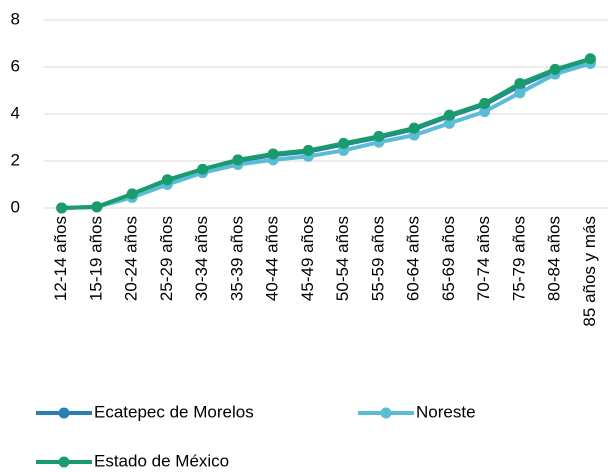  What do you see at coordinates (15, 65) in the screenshot?
I see `y-tick-label: 6` at bounding box center [15, 65].